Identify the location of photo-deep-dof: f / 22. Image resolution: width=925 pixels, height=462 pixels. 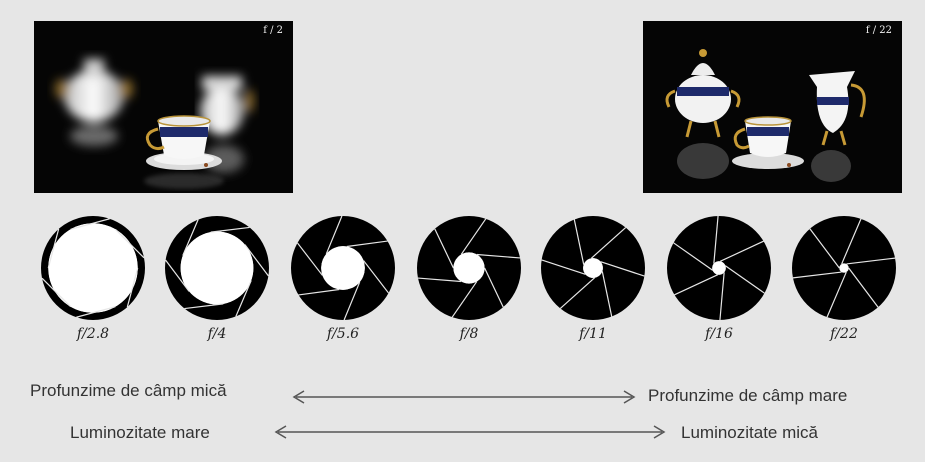
(772, 107).